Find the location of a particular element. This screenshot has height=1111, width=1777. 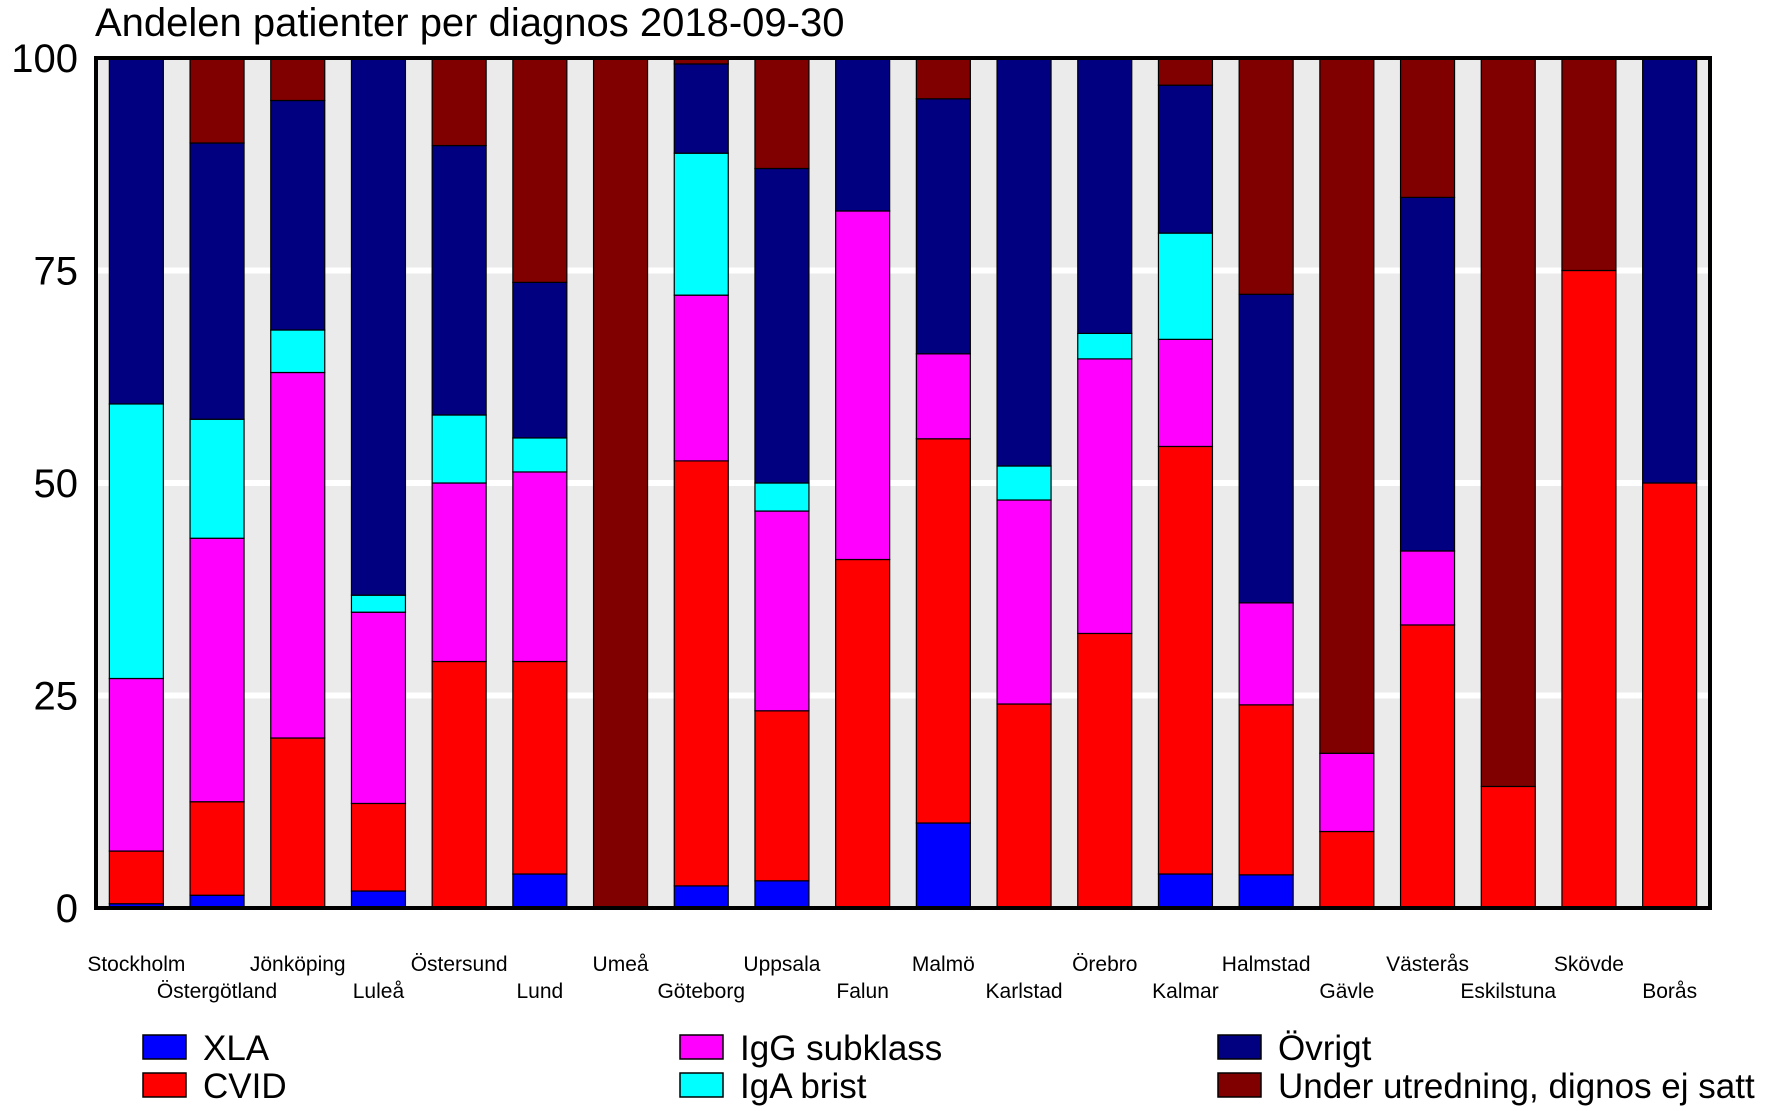

legend-item-4: Övrigt is located at coordinates (1294, 1048).